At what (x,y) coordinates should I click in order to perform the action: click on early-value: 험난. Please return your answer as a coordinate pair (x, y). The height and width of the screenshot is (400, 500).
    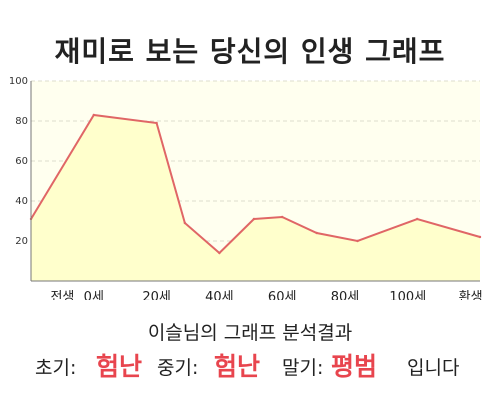
    Looking at the image, I should click on (119, 366).